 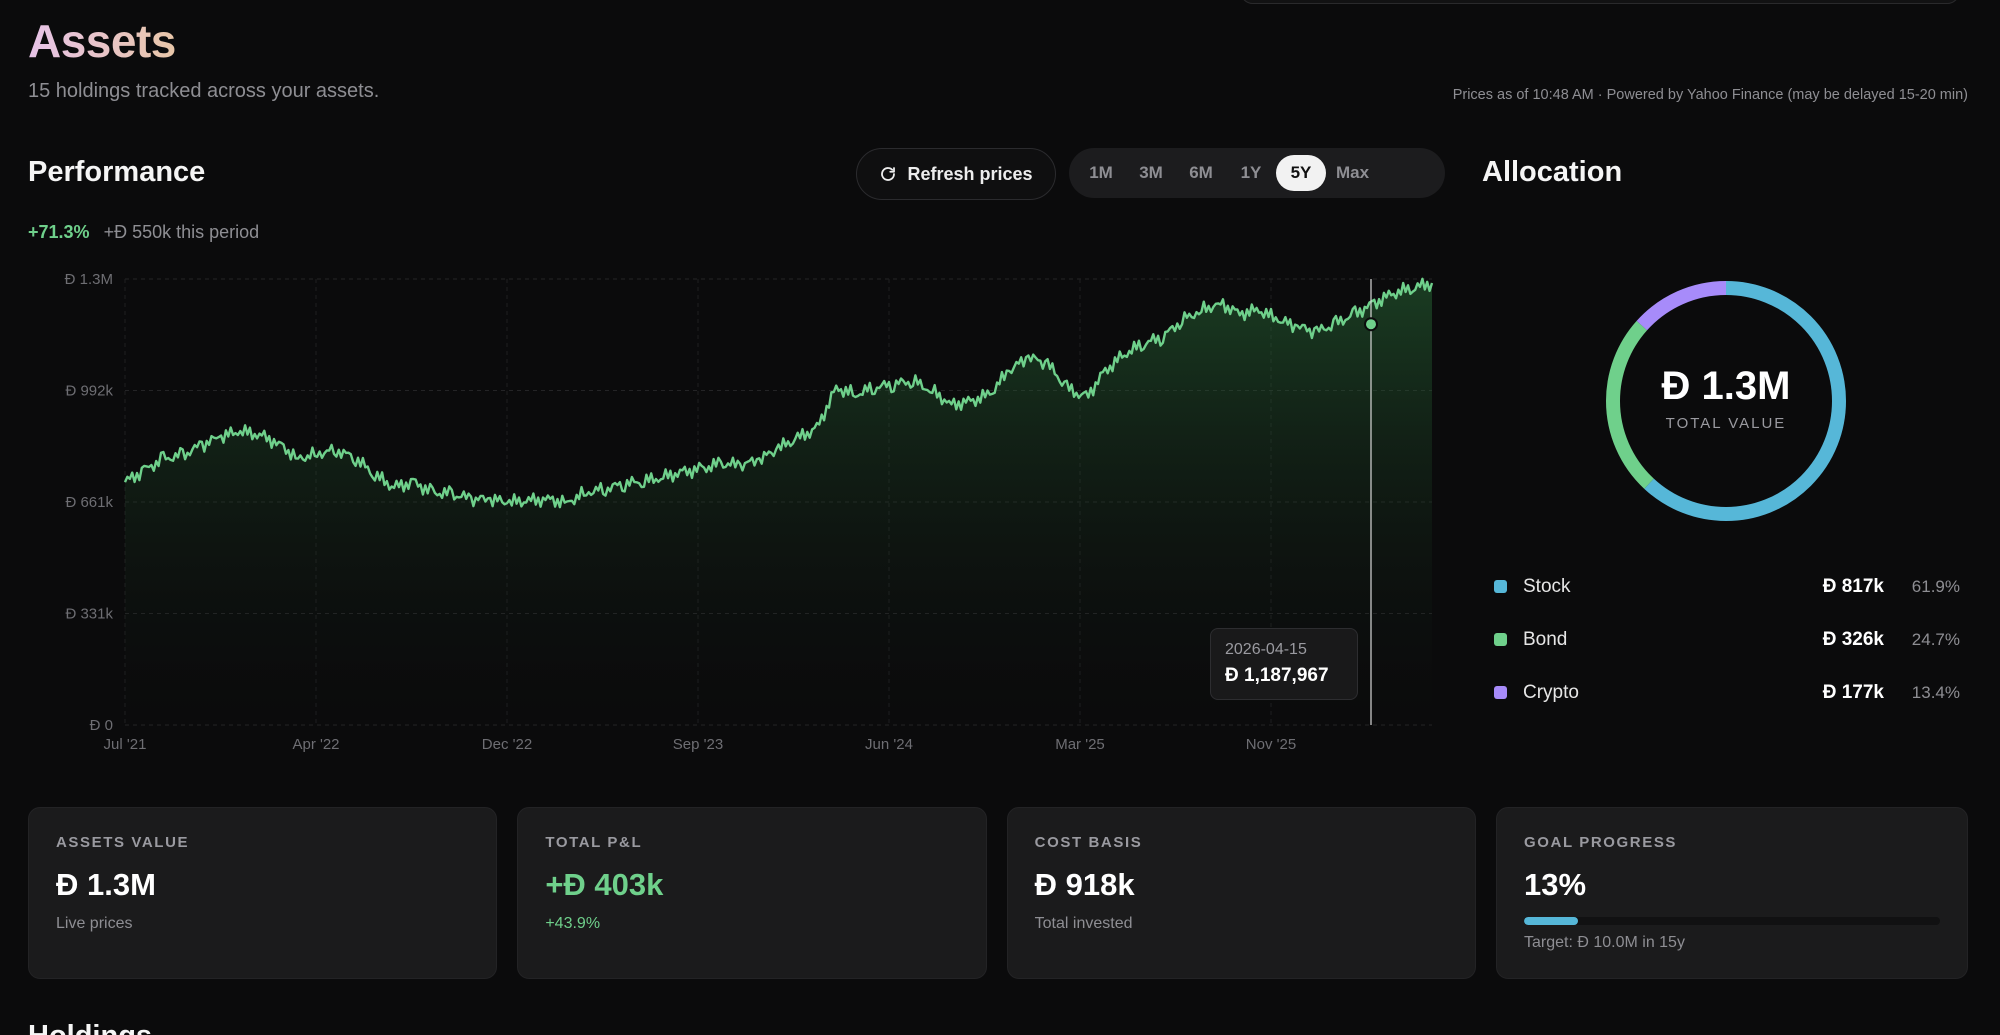 I want to click on x-tick-label: Jul '21, so click(x=125, y=744).